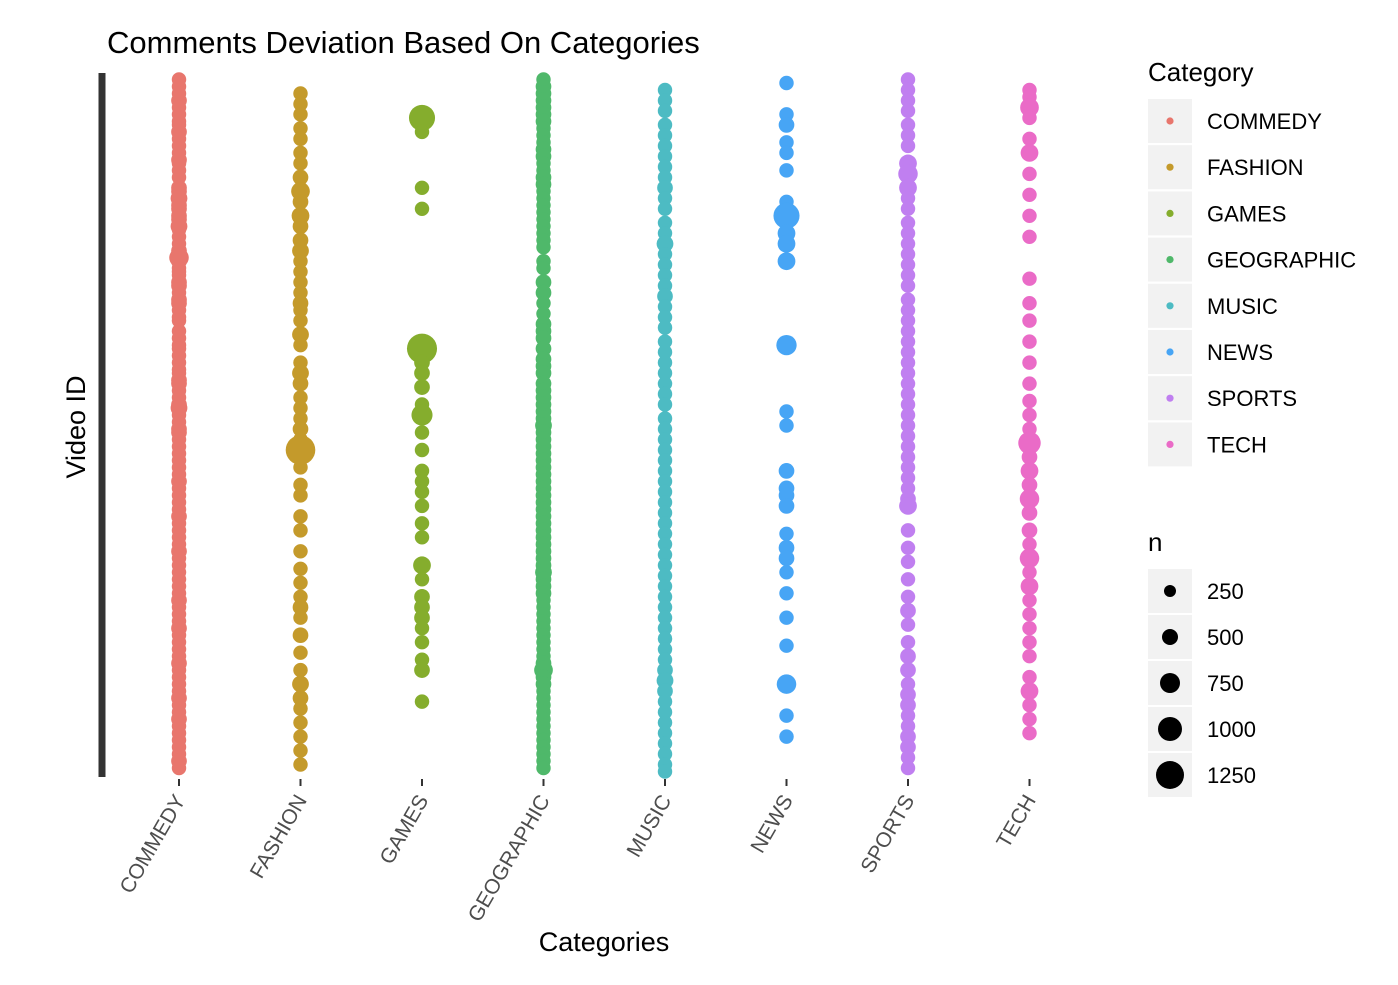 This screenshot has height=985, width=1398. I want to click on legend-label: GAMES, so click(1246, 213).